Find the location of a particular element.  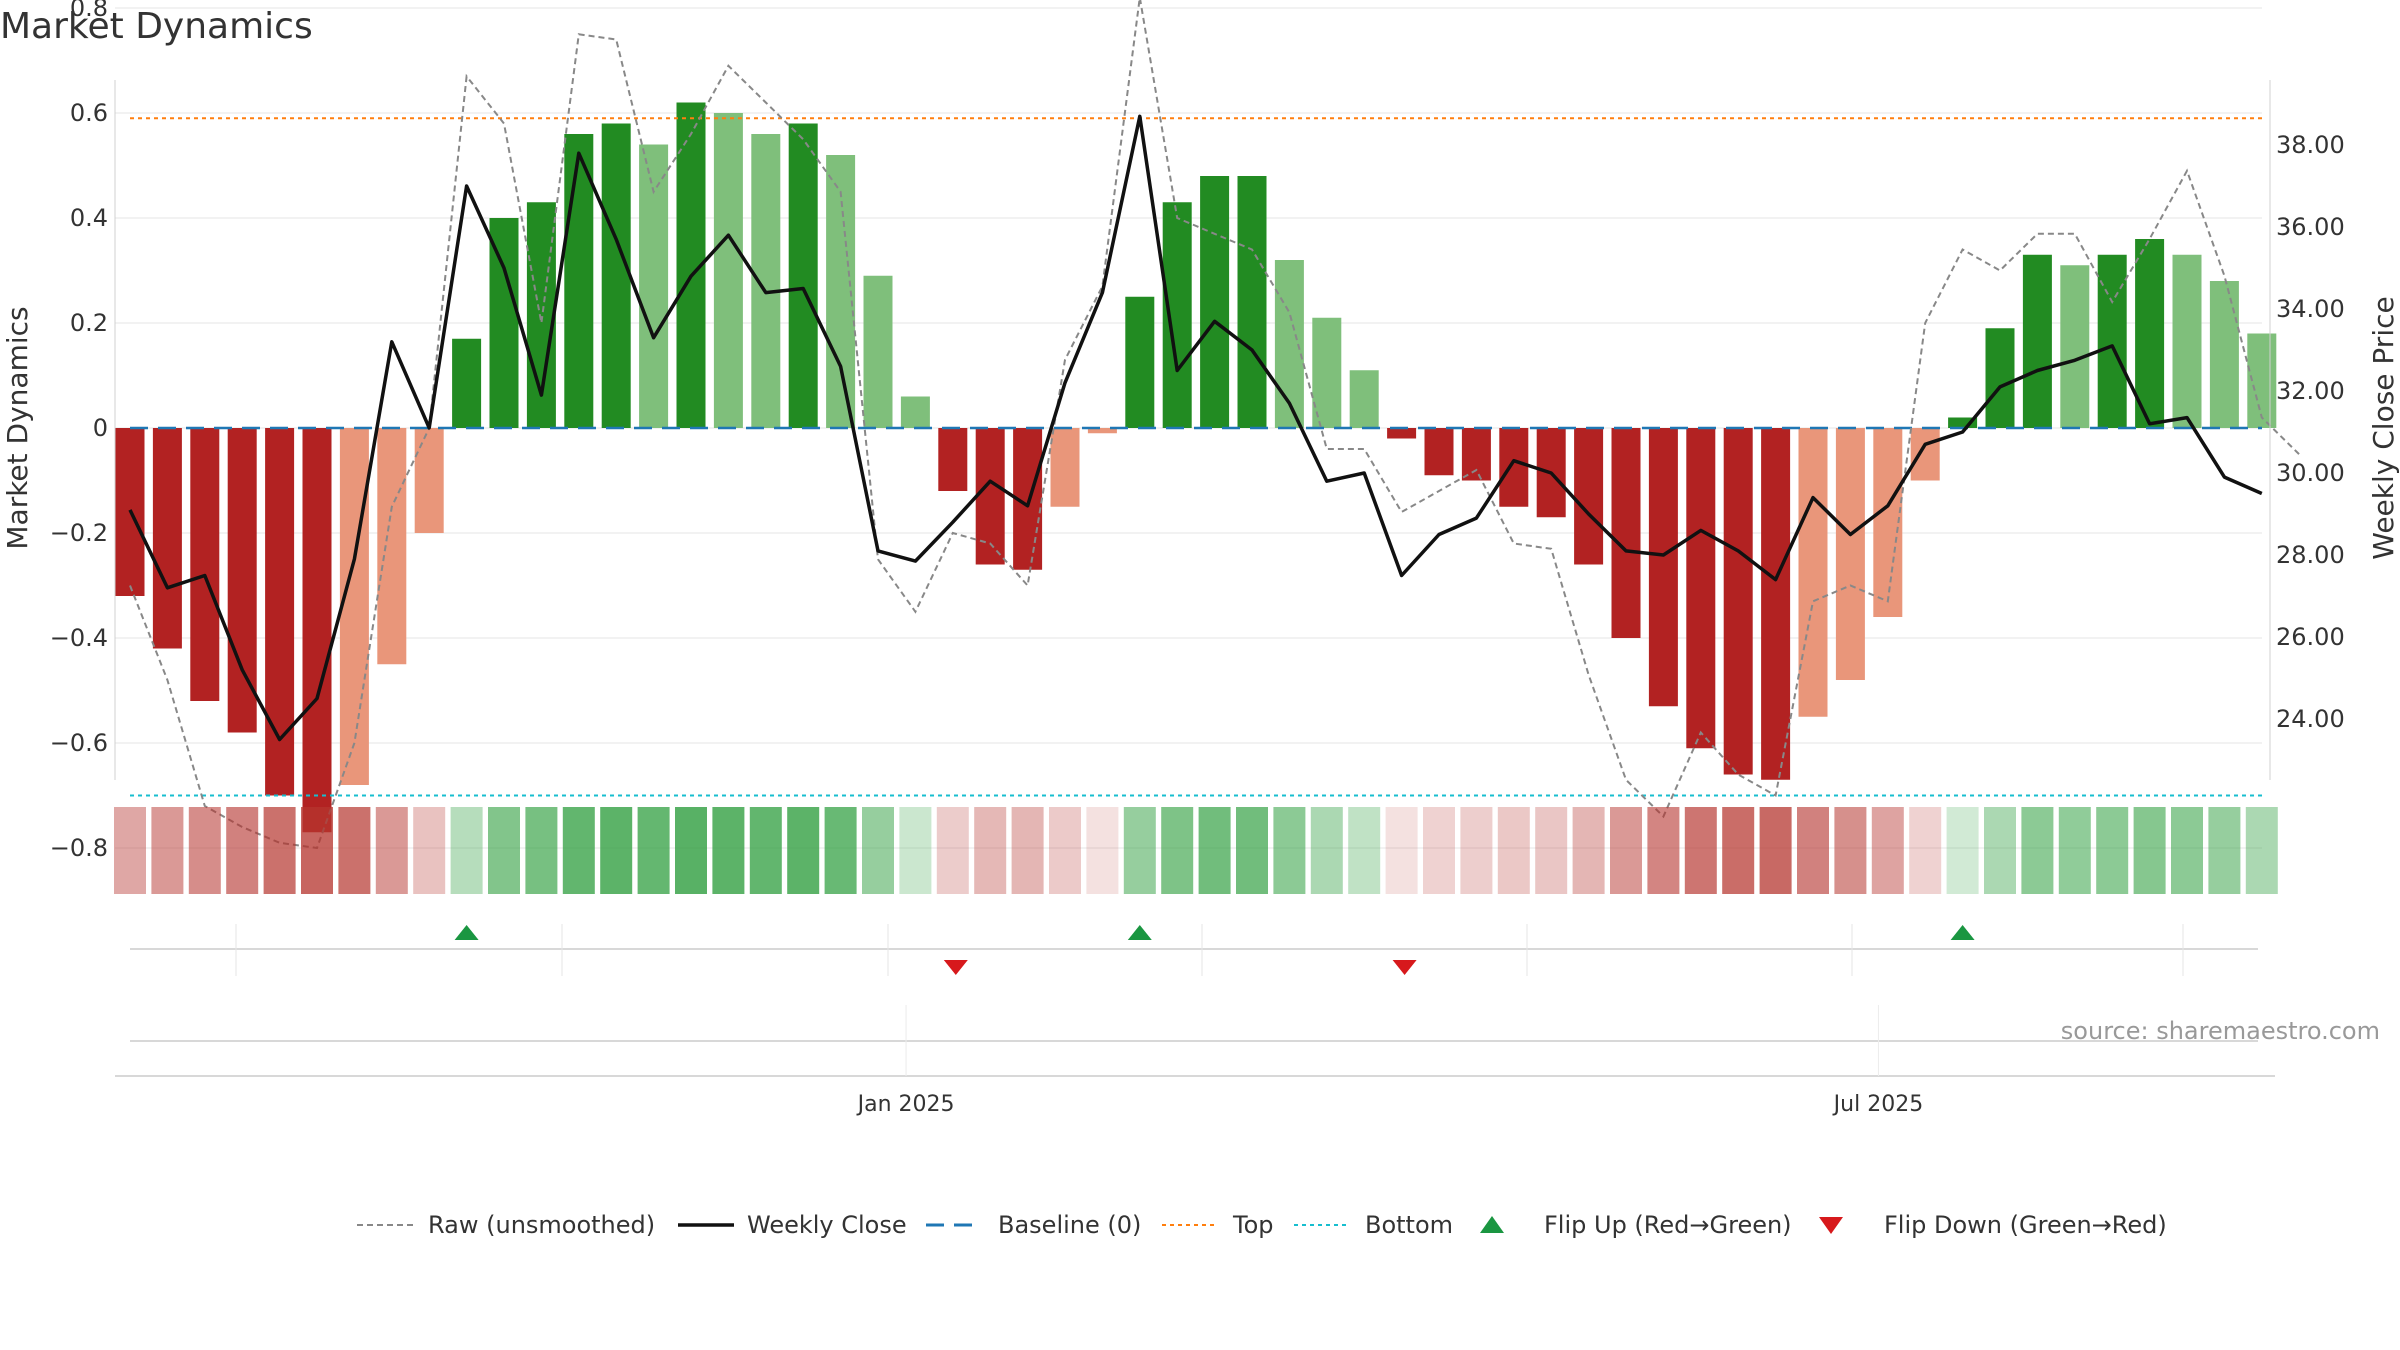

legend-swatch is located at coordinates (1492, 1224).